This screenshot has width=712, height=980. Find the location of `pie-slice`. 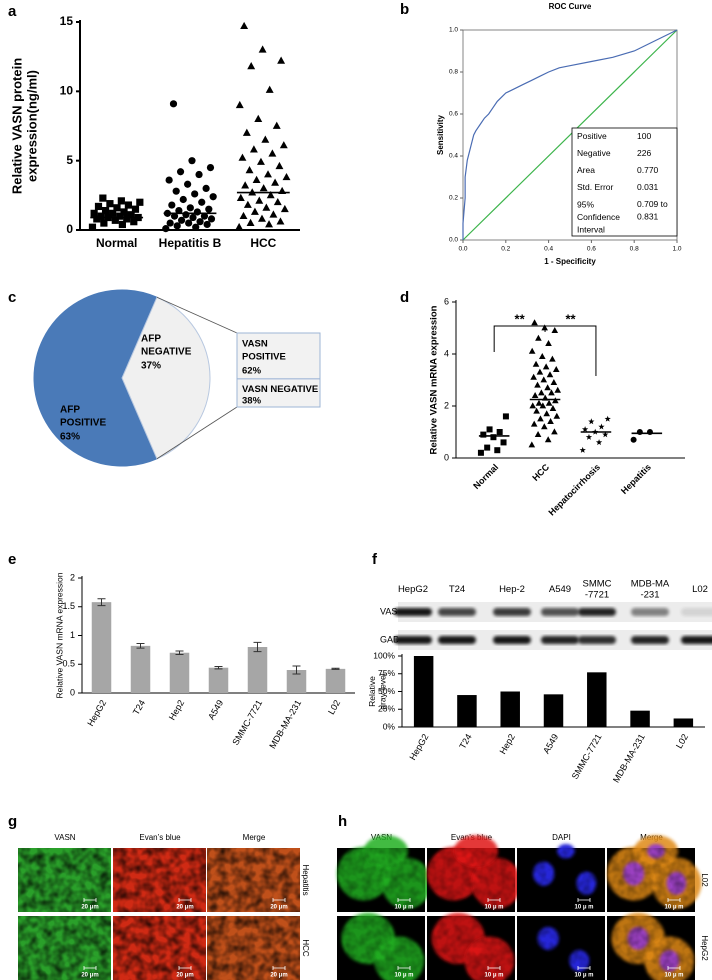

pie-slice is located at coordinates (166, 378).